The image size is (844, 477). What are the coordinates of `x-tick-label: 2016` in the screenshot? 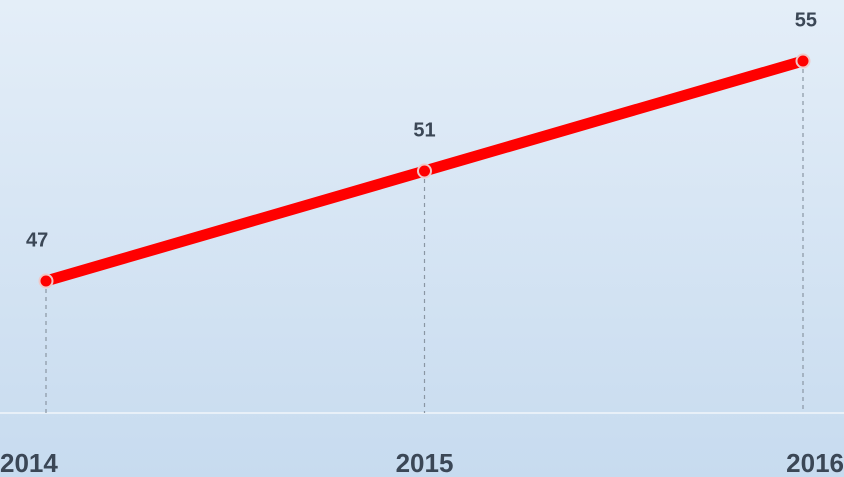 It's located at (815, 462).